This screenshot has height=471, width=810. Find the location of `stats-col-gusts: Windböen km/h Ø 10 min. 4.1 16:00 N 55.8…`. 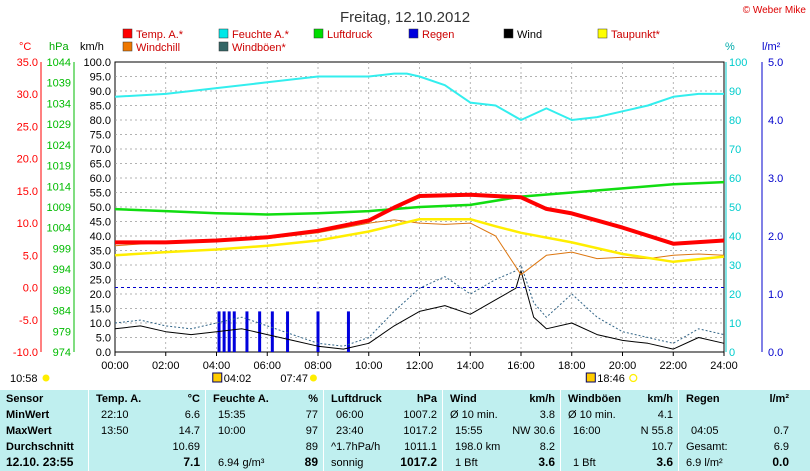

stats-col-gusts: Windböen km/h Ø 10 min. 4.1 16:00 N 55.8… is located at coordinates (619, 430).